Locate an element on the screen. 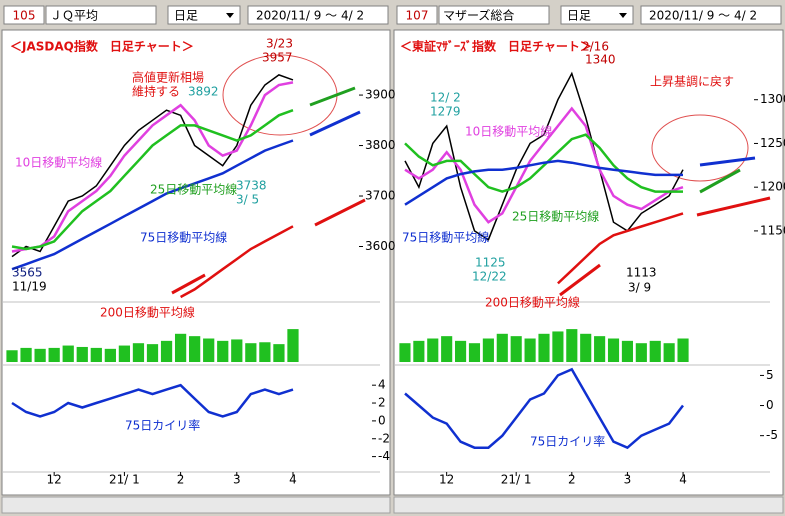  name: ＪＱ平均 is located at coordinates (74, 16).